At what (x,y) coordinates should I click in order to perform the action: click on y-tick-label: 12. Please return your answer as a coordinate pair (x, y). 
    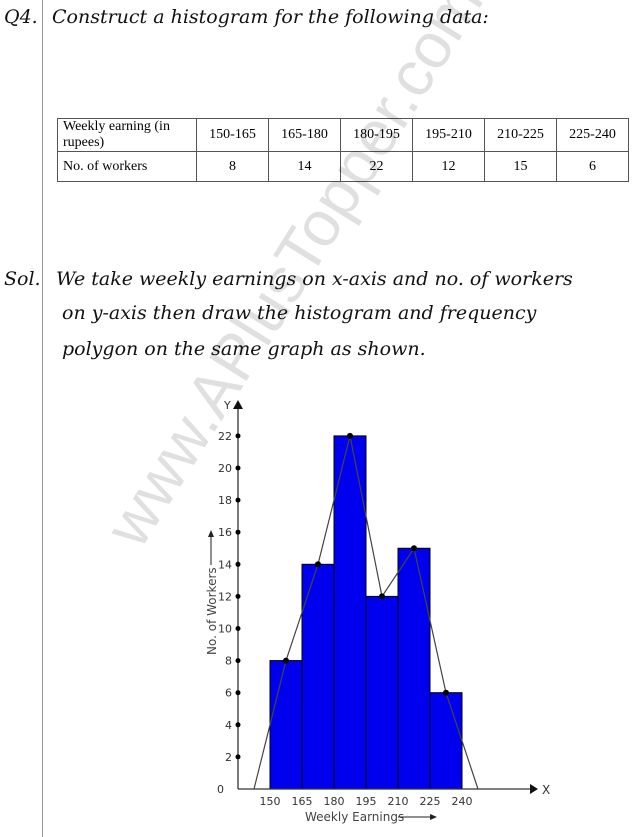
    Looking at the image, I should click on (225, 596).